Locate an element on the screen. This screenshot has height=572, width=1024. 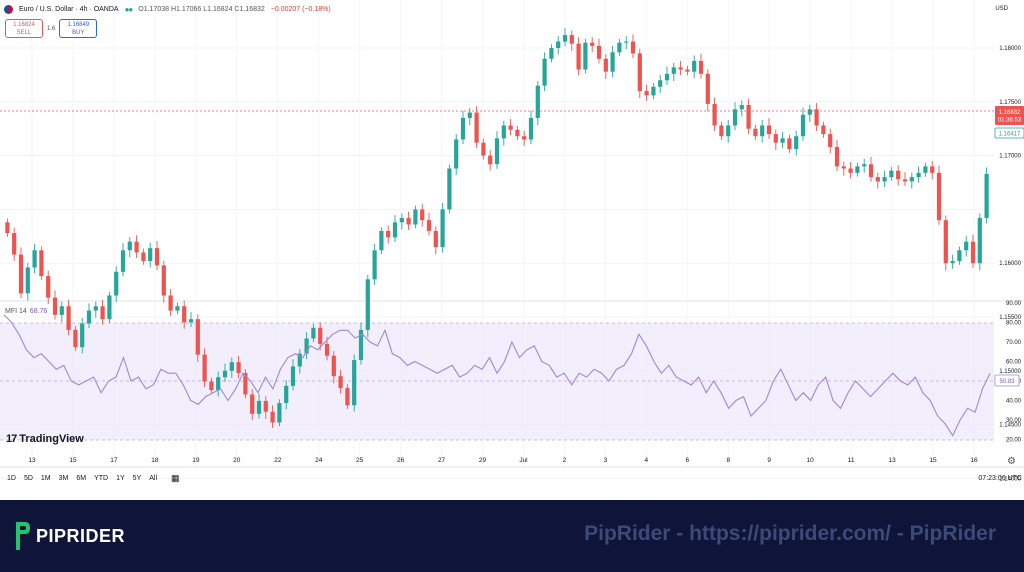
currency-label: USD is located at coordinates (1001, 9).